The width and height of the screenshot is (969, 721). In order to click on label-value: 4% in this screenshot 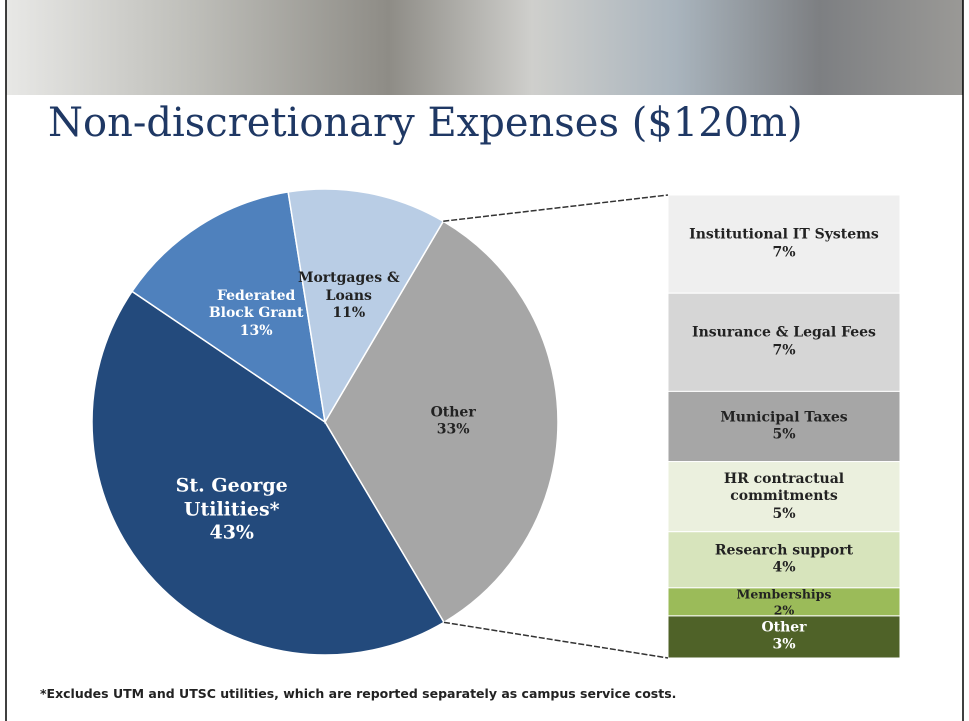, I will do `click(784, 567)`.